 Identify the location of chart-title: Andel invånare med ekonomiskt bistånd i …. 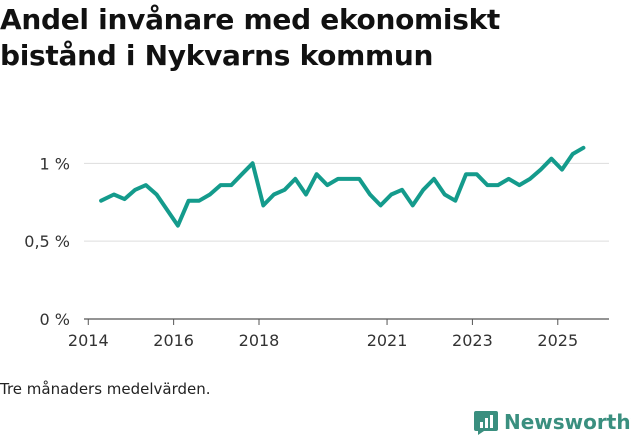
(250, 37).